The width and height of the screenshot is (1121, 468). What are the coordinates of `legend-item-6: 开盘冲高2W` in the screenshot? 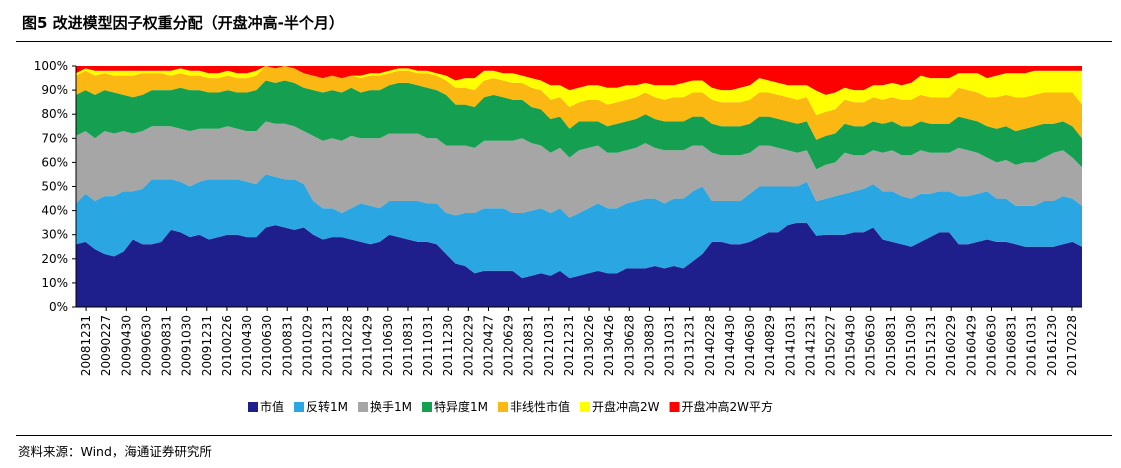 It's located at (620, 406).